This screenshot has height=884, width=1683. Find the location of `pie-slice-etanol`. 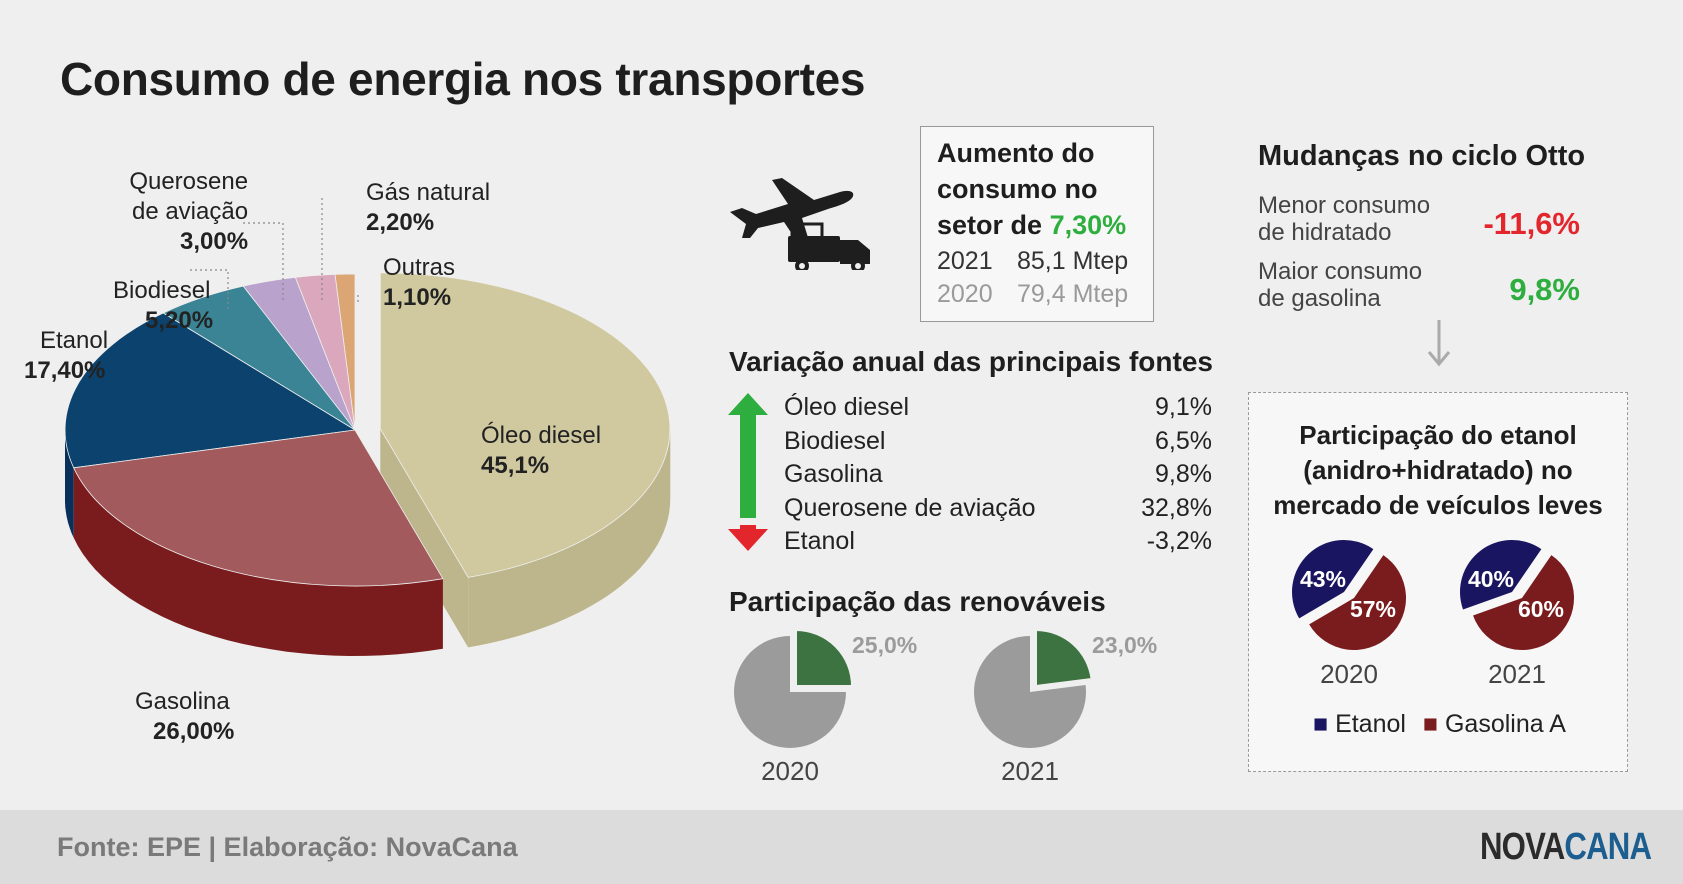

pie-slice-etanol is located at coordinates (210, 390).